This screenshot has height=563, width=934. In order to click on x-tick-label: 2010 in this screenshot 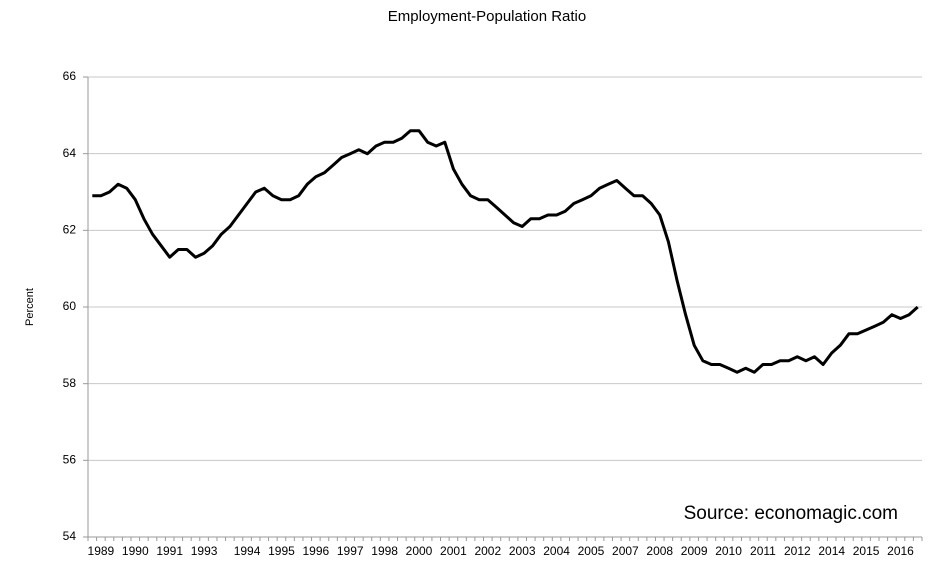, I will do `click(728, 551)`.